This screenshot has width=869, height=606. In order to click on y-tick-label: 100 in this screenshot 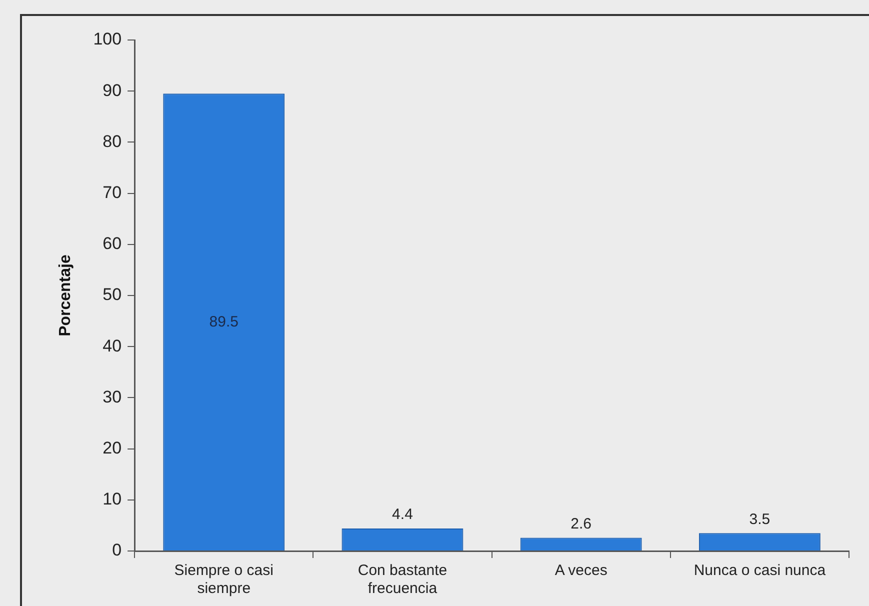, I will do `click(107, 39)`.